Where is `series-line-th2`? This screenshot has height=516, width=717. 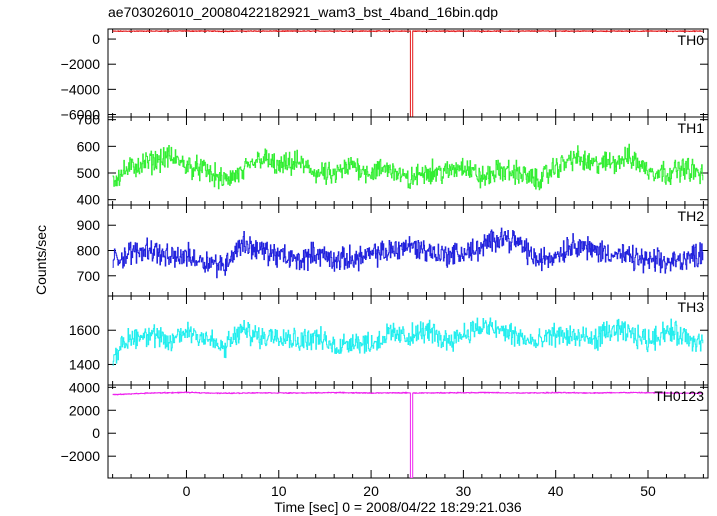
series-line-th2 is located at coordinates (408, 253).